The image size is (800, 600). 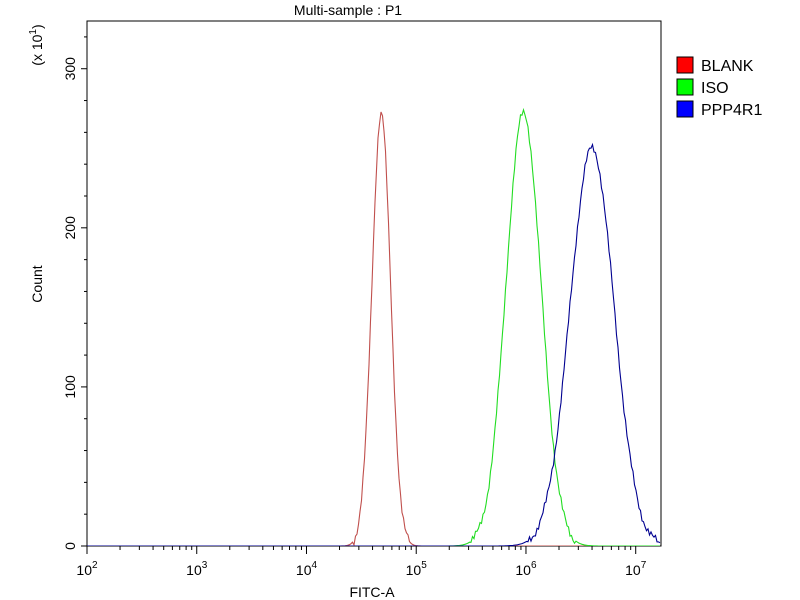 I want to click on svg-text: (x 101), so click(x=36, y=44).